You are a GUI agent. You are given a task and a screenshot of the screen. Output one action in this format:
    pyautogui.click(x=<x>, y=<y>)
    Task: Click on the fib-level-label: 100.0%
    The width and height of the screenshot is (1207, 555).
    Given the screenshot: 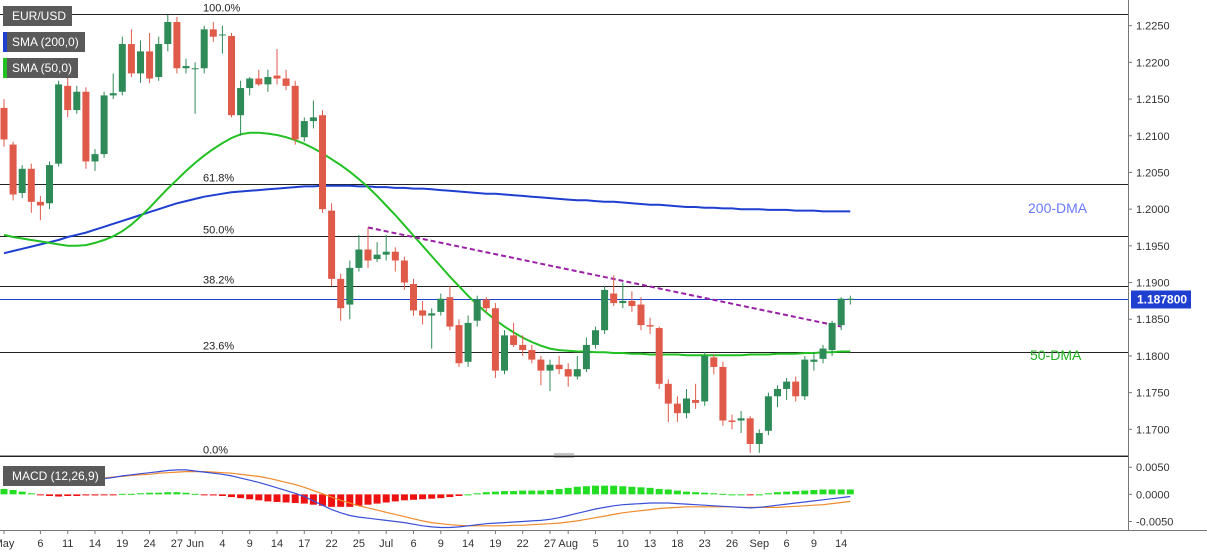 What is the action you would take?
    pyautogui.click(x=222, y=9)
    